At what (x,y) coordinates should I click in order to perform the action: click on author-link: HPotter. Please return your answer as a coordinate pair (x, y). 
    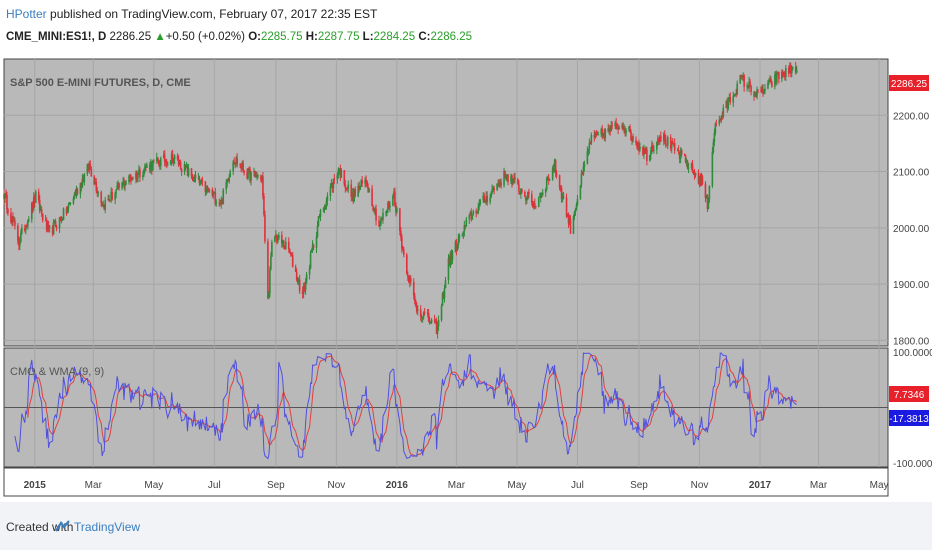
    Looking at the image, I should click on (26, 14).